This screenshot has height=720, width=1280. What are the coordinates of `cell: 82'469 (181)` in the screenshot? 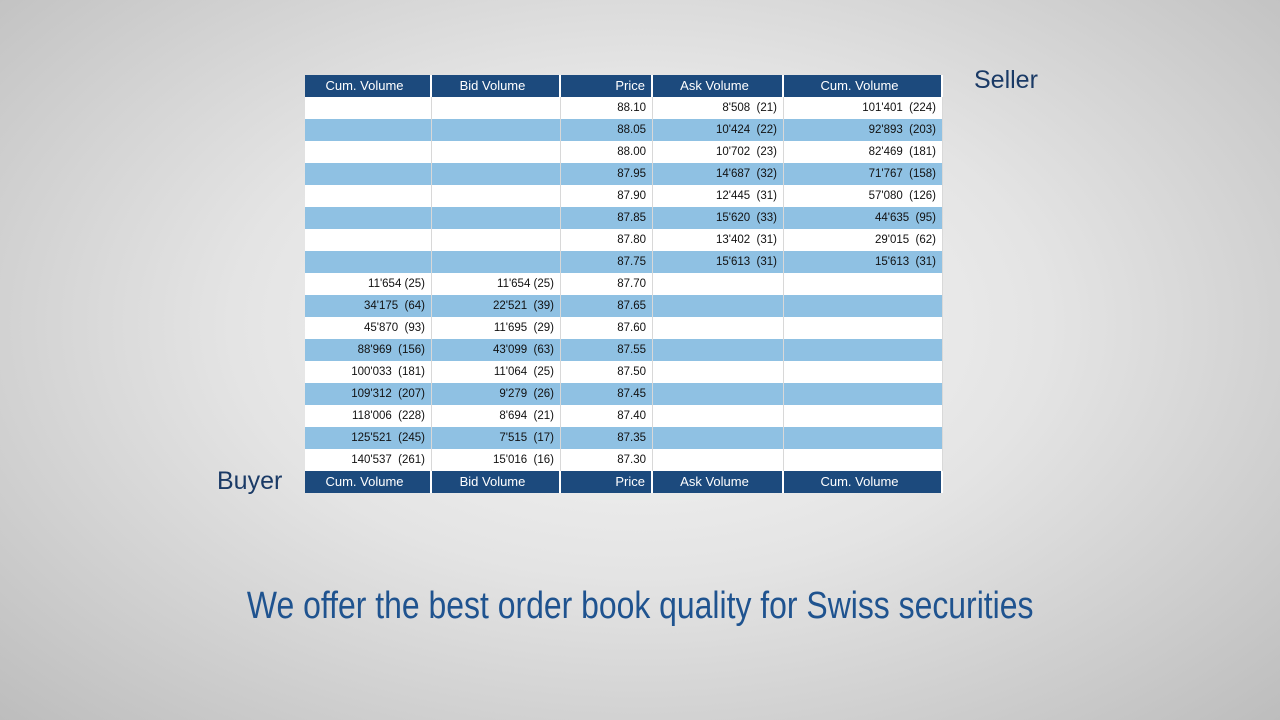 It's located at (863, 152).